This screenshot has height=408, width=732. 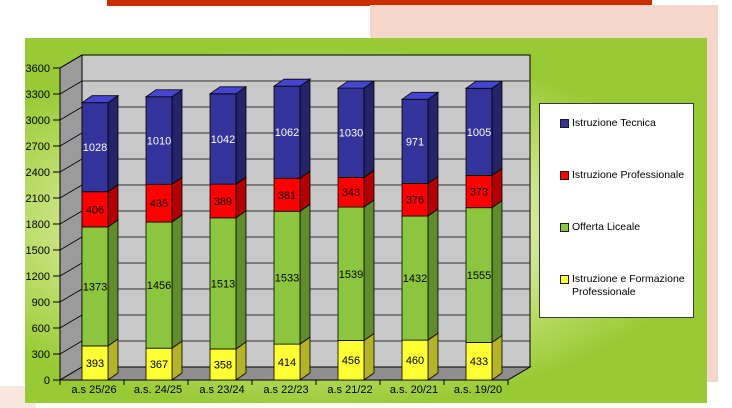 I want to click on y-axis-label: 1500, so click(x=38, y=251).